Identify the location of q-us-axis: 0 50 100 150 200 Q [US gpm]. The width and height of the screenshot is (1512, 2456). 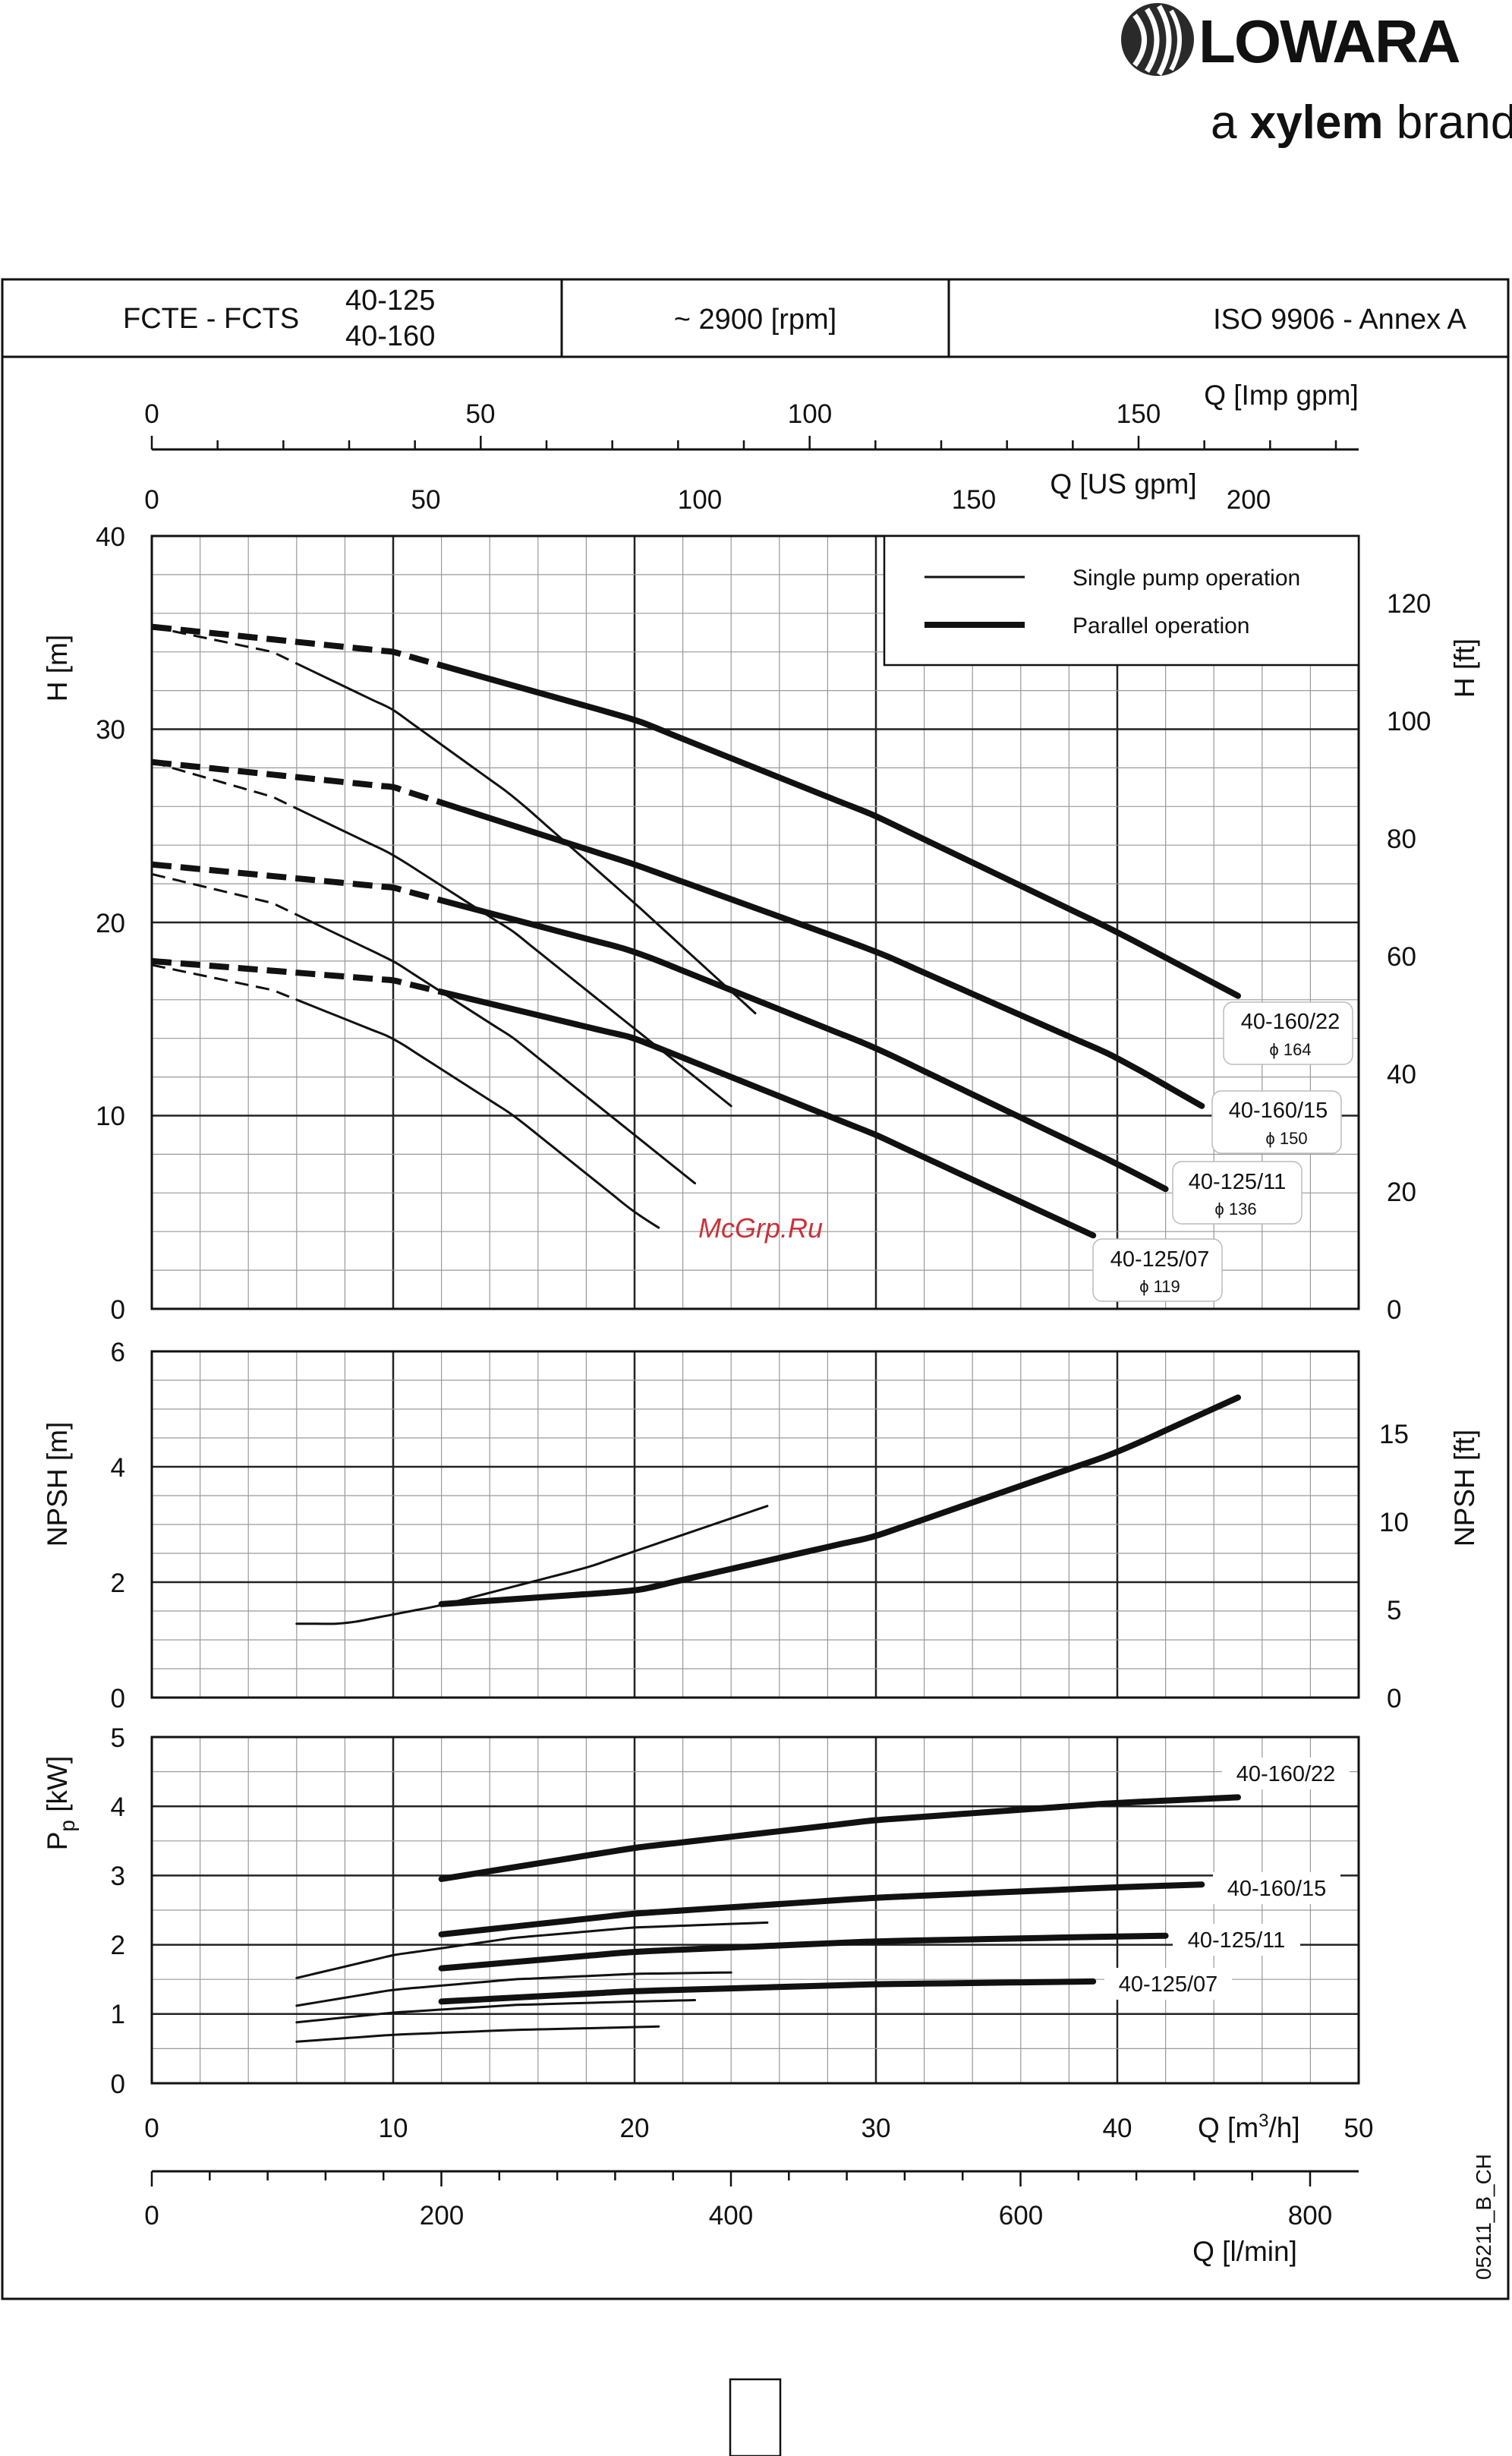
(707, 492).